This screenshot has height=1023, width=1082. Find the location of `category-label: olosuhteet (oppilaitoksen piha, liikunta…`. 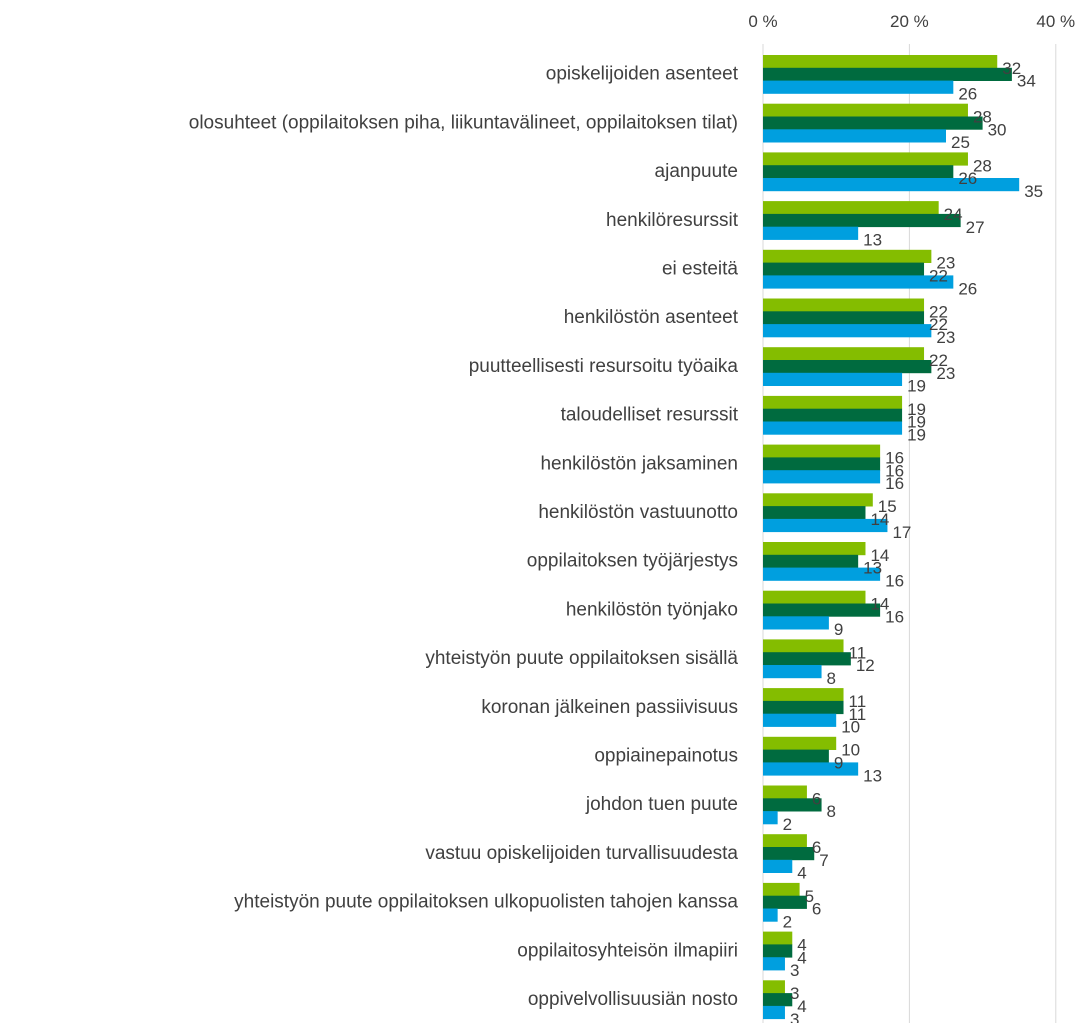

category-label: olosuhteet (oppilaitoksen piha, liikunta… is located at coordinates (463, 122).